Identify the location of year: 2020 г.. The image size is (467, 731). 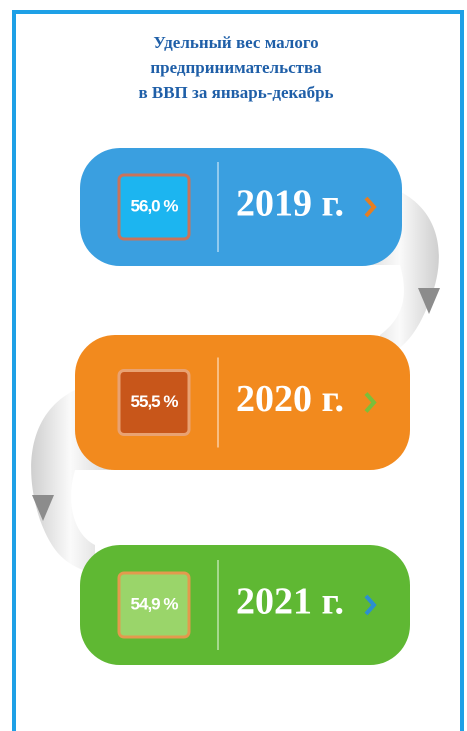
(290, 399).